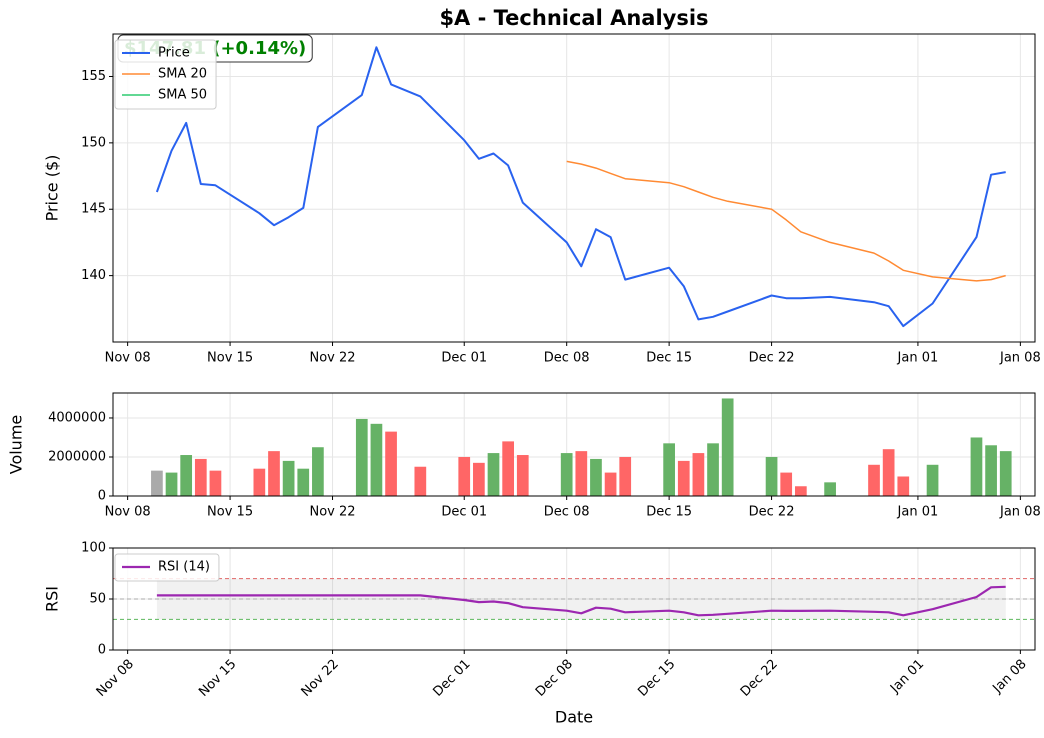 The height and width of the screenshot is (738, 1044). I want to click on y-axis-label: Price ($), so click(52, 188).